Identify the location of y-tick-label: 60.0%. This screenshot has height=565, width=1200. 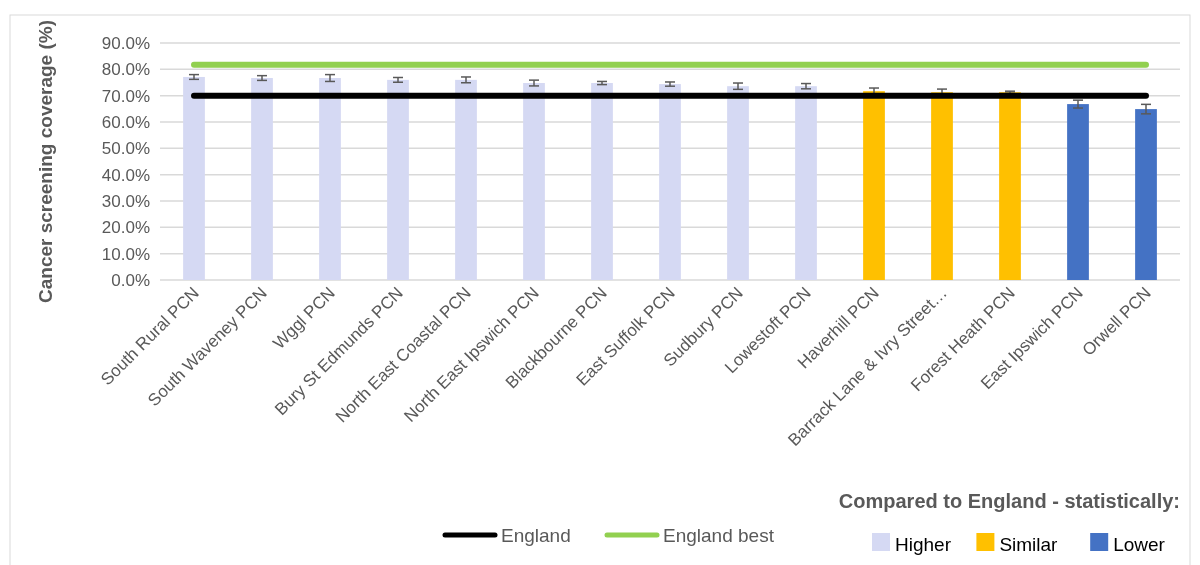
(125, 122).